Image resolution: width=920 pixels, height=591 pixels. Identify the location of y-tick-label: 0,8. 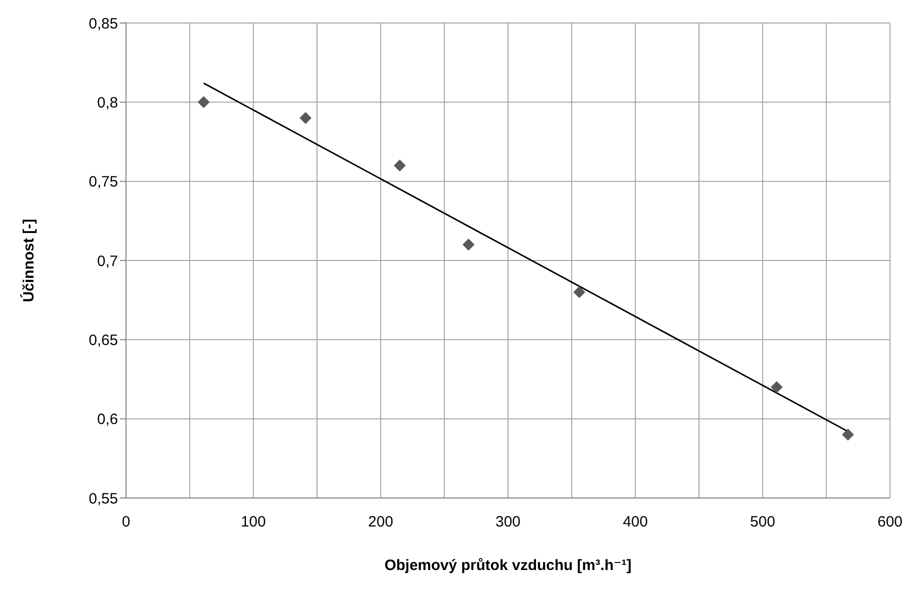
(107, 103).